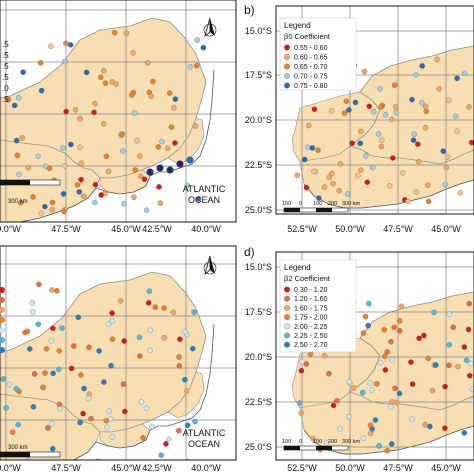 This screenshot has height=474, width=474. Describe the element at coordinates (258, 447) in the screenshot. I see `lat-tick-label: 25.0°S` at that location.